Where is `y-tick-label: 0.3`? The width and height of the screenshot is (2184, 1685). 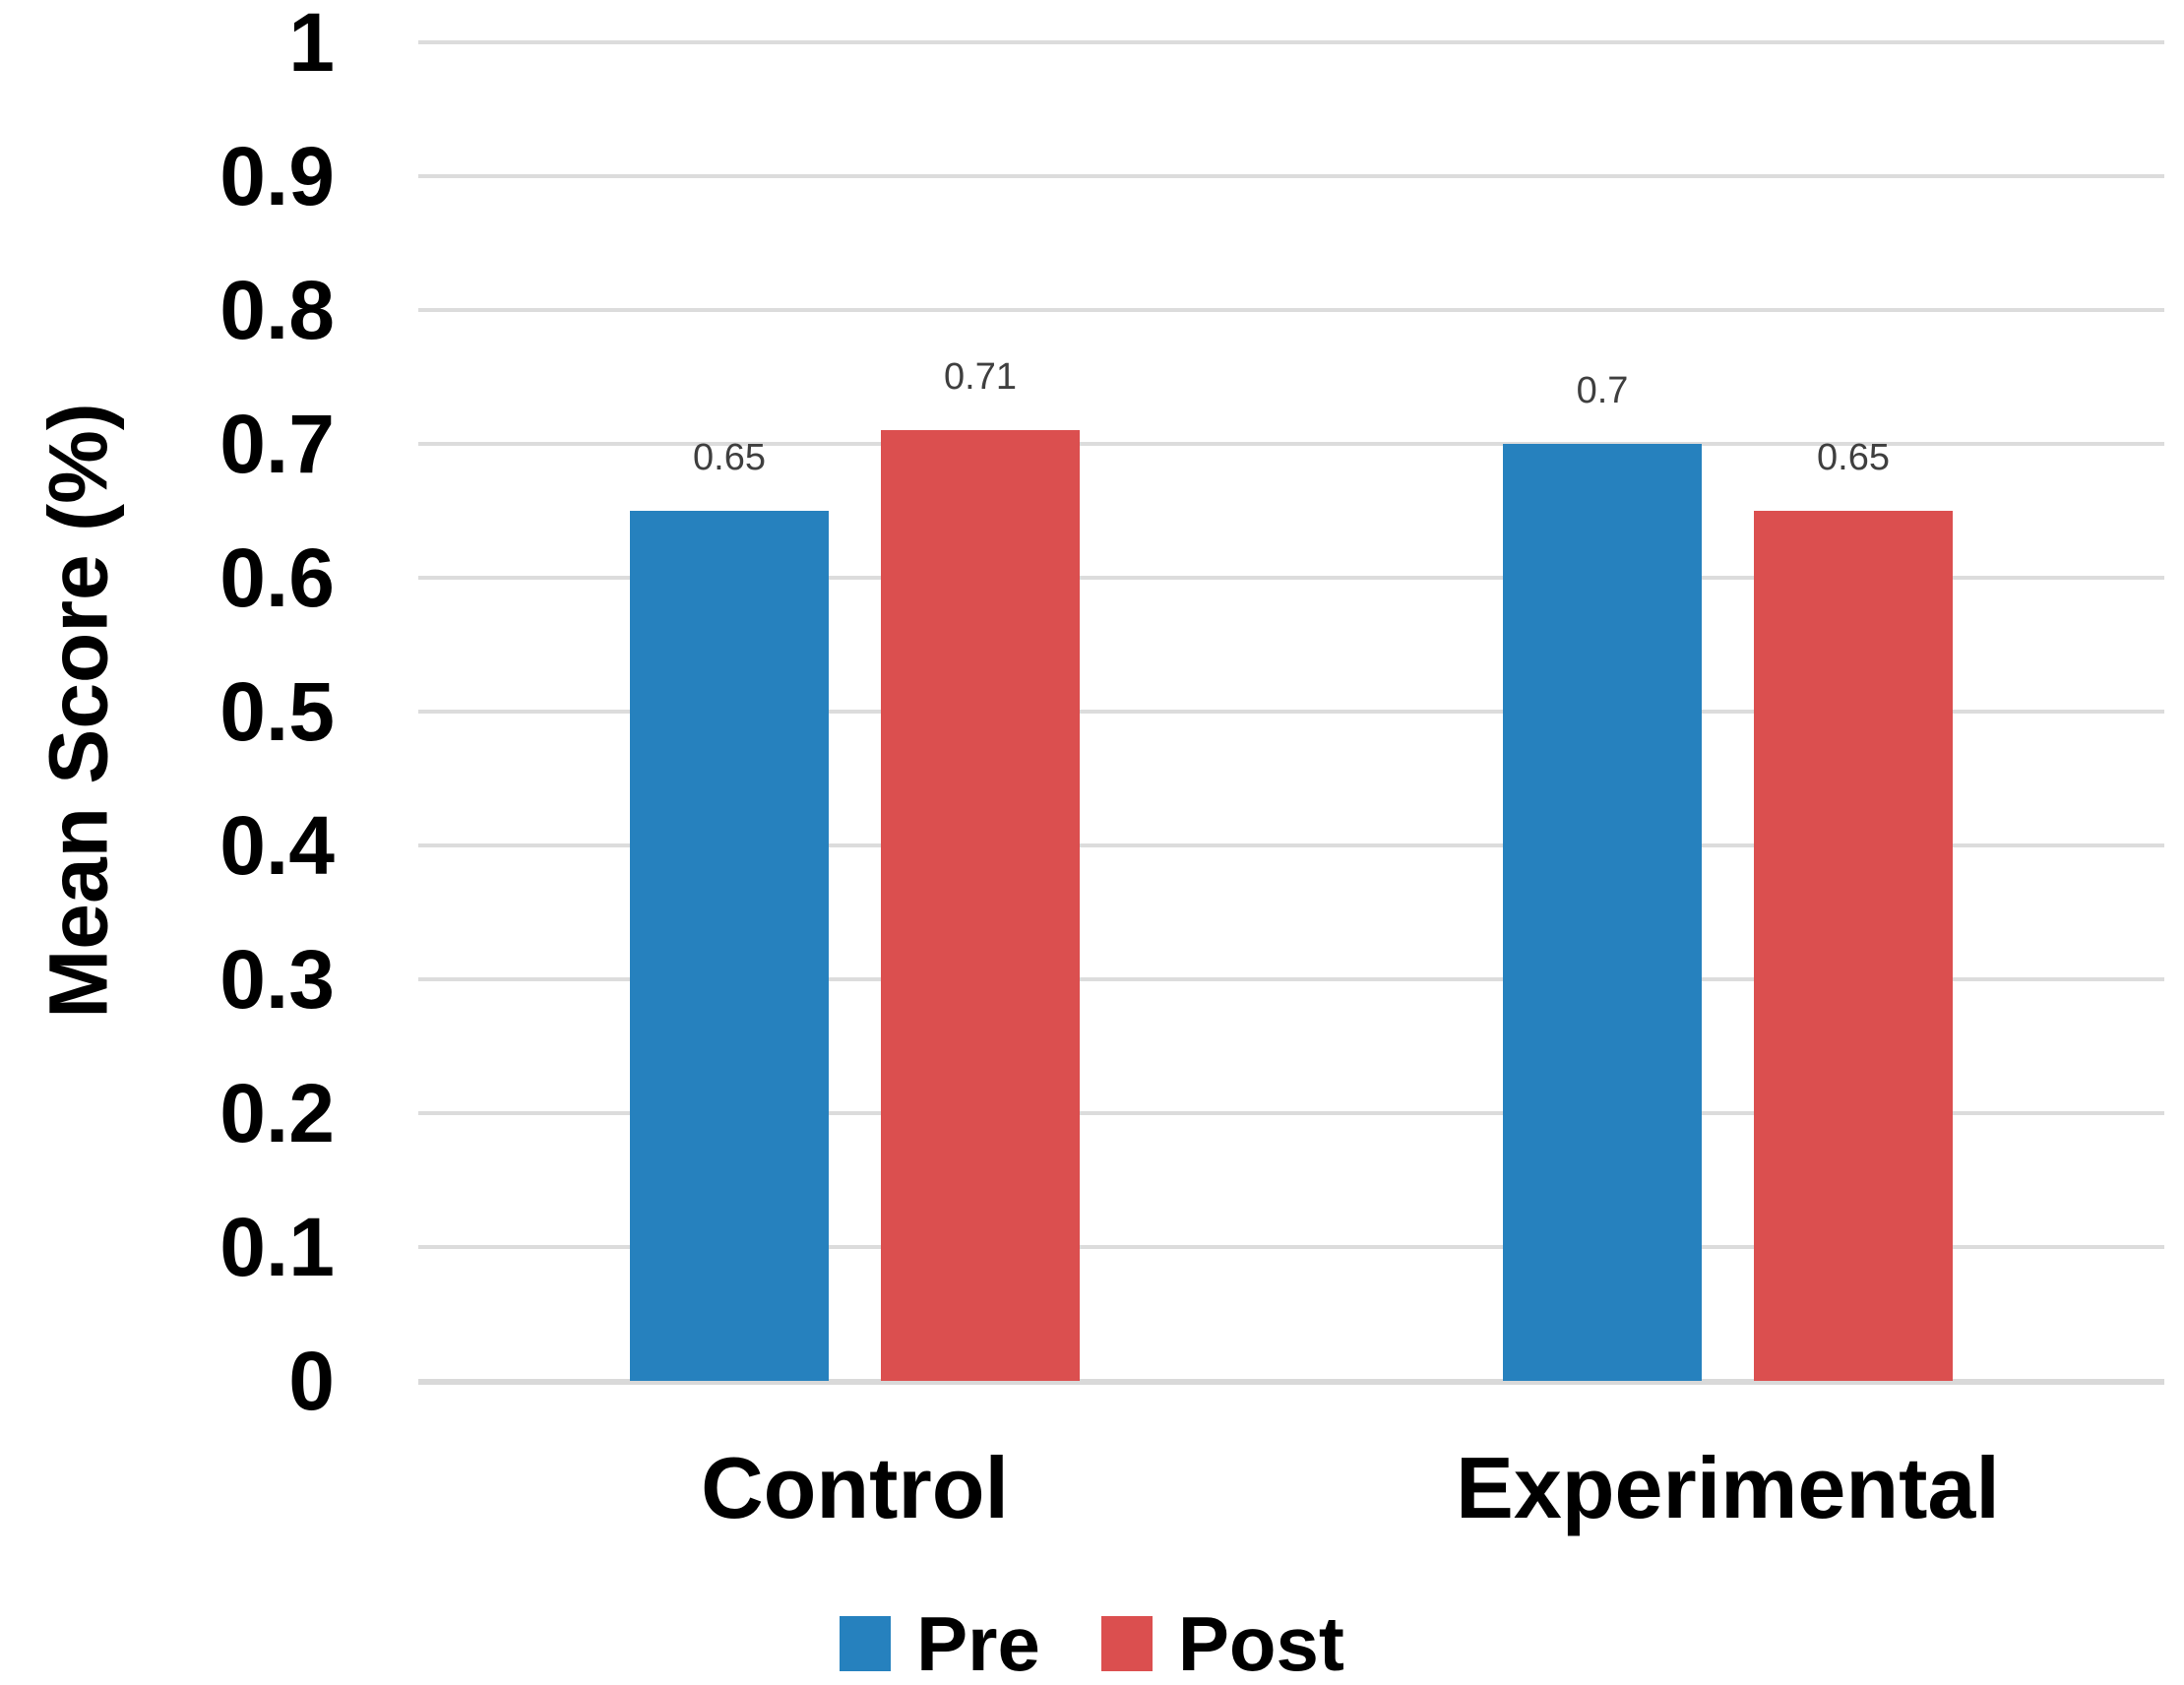
y-tick-label: 0.3 is located at coordinates (277, 979).